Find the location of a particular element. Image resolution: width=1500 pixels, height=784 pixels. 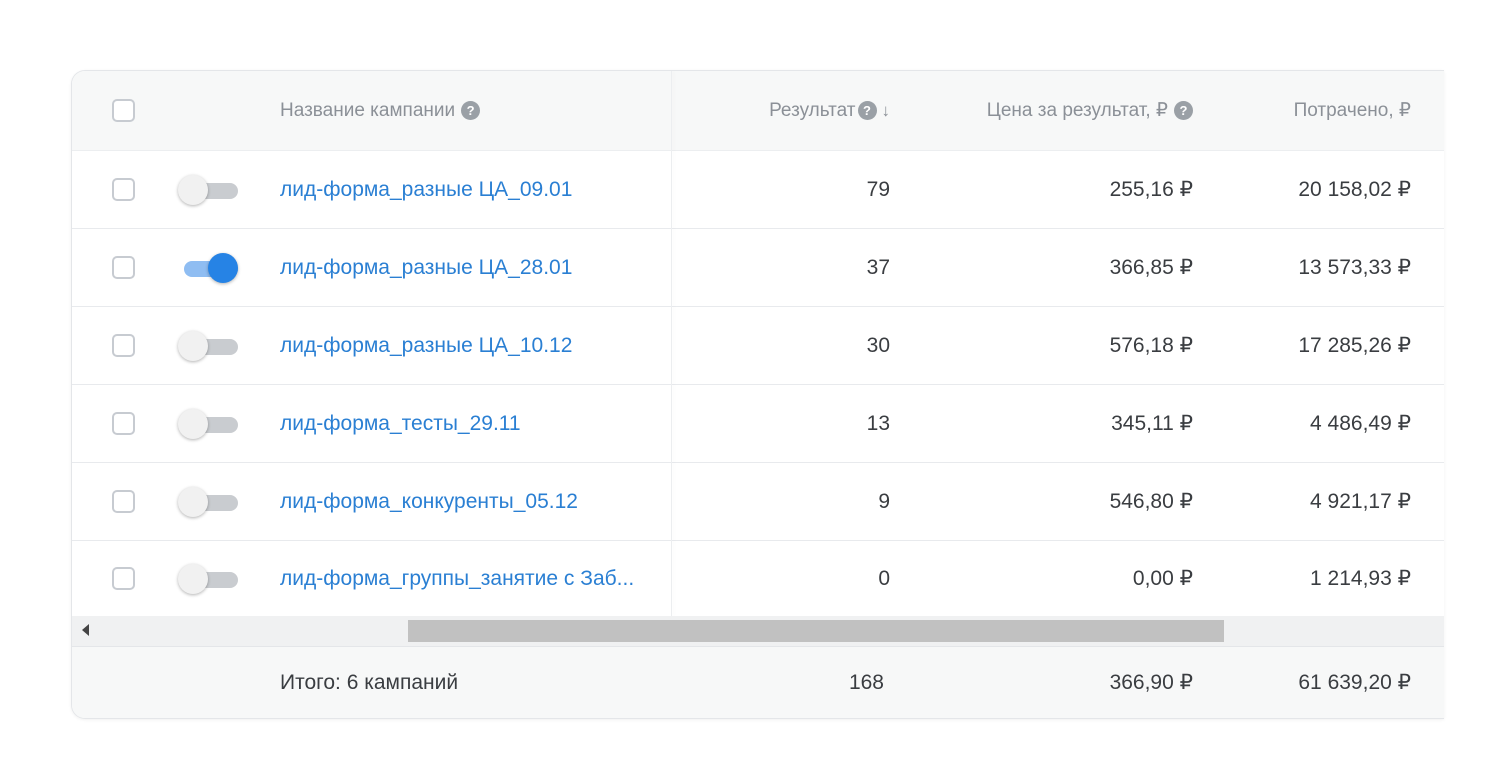

spent-value: 4 921,17 ₽ is located at coordinates (1360, 501).